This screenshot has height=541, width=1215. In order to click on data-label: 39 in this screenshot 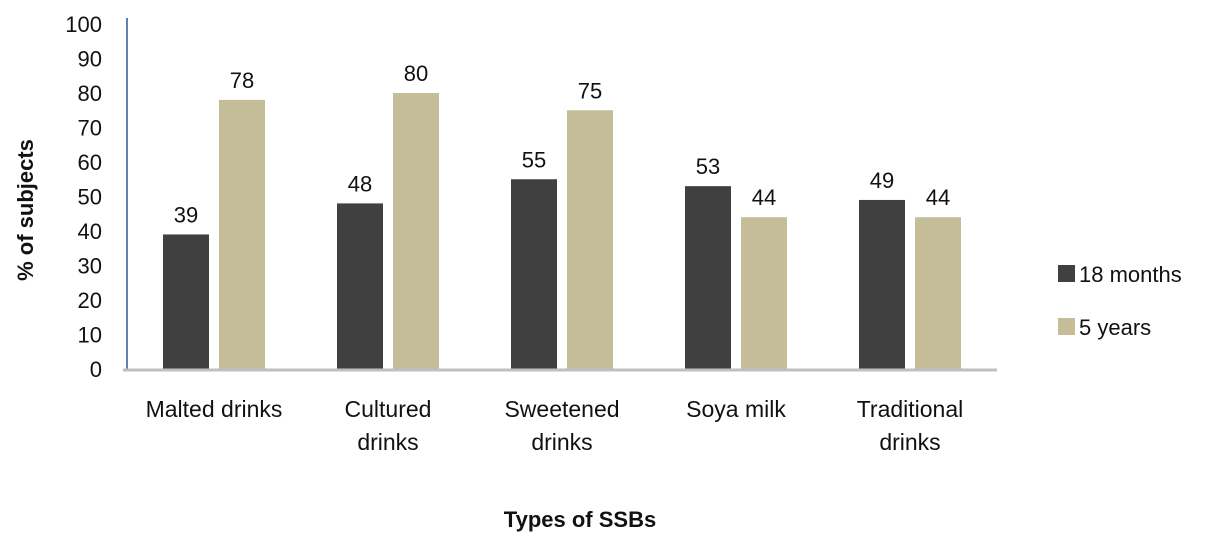, I will do `click(186, 214)`.